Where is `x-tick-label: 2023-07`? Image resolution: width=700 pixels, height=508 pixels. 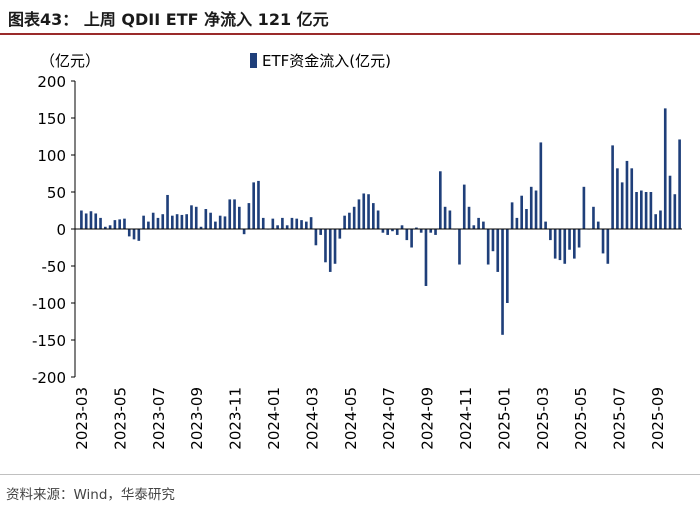
x-tick-label: 2023-07 is located at coordinates (159, 418).